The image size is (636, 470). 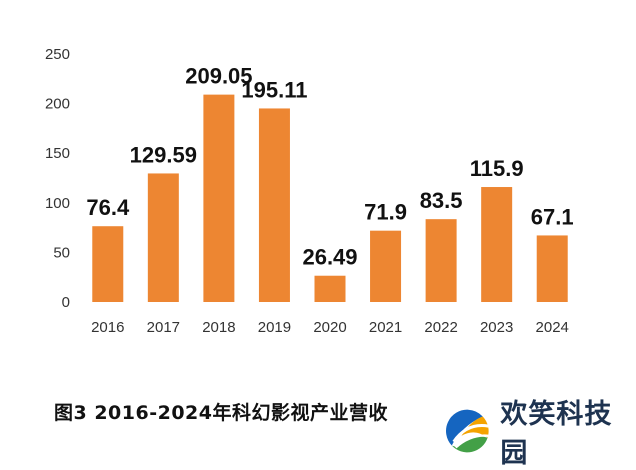 What do you see at coordinates (108, 207) in the screenshot?
I see `data-label-2016: 76.4` at bounding box center [108, 207].